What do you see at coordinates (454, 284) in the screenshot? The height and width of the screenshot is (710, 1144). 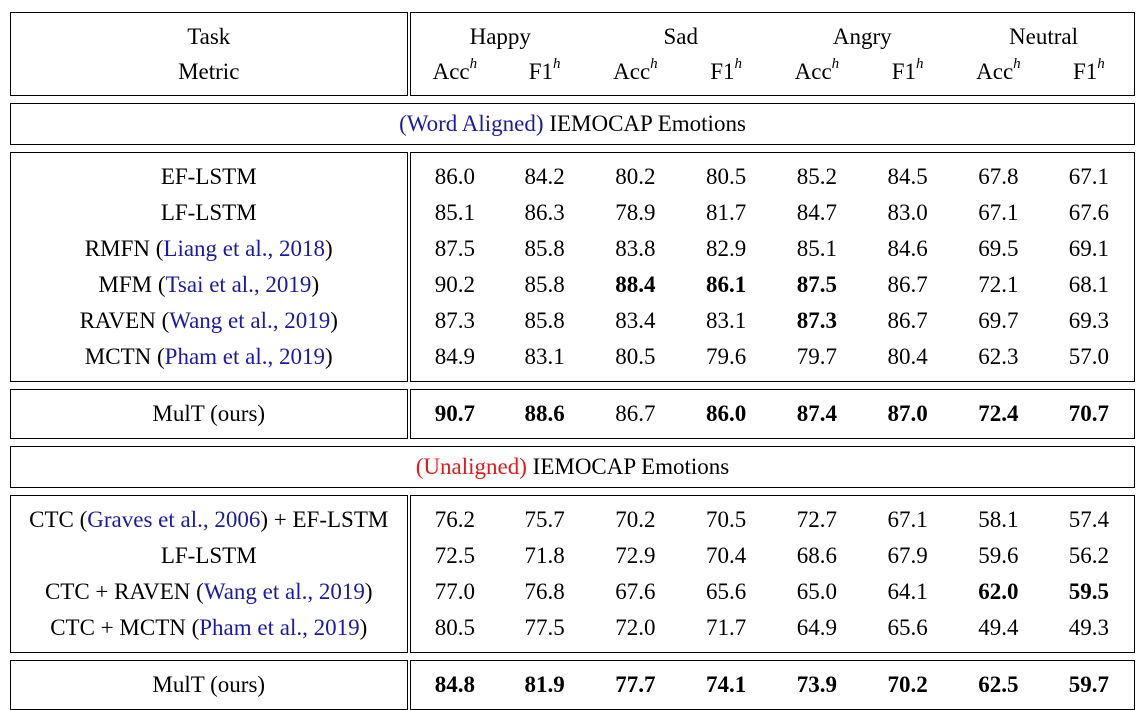 I see `value-cell: 90.2` at bounding box center [454, 284].